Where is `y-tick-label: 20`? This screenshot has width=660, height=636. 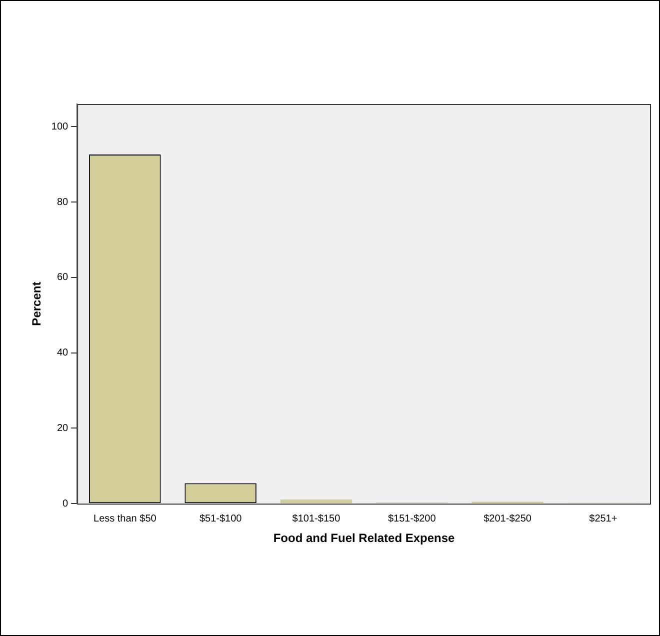 y-tick-label: 20 is located at coordinates (62, 428).